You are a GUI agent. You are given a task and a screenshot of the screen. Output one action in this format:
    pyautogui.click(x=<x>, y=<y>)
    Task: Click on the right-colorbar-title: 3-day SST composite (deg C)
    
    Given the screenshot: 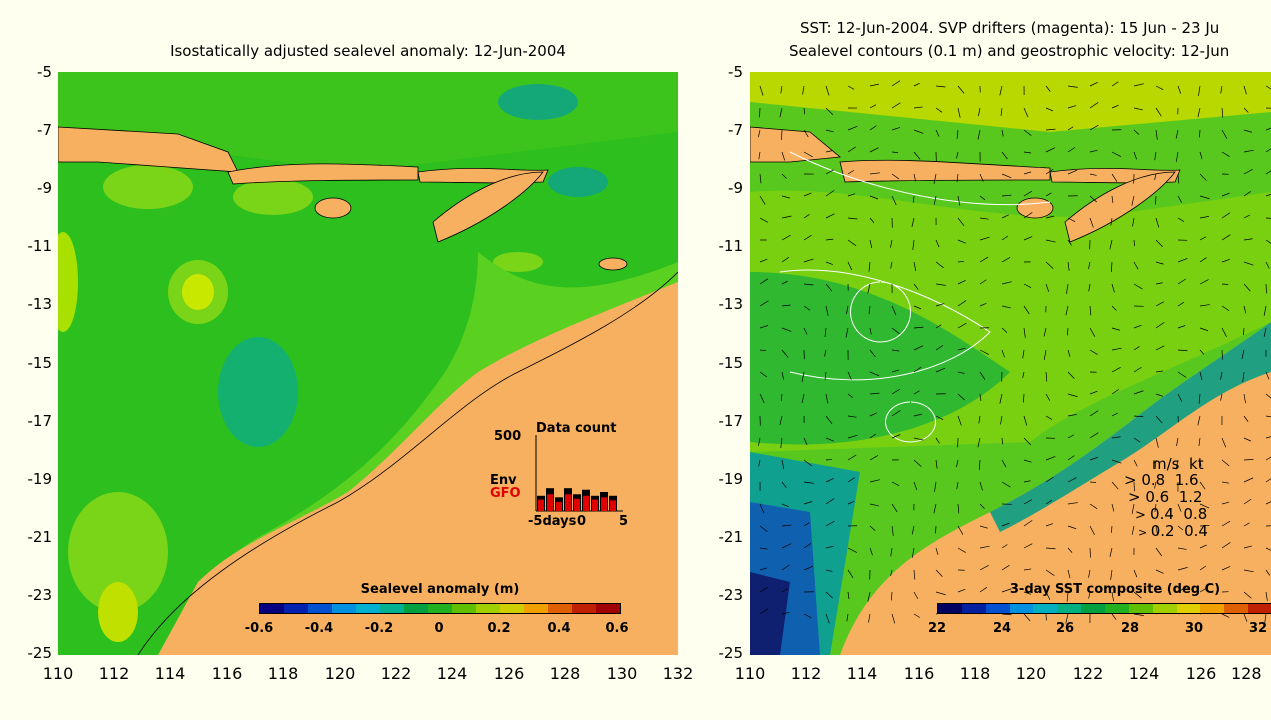 What is the action you would take?
    pyautogui.click(x=1115, y=589)
    